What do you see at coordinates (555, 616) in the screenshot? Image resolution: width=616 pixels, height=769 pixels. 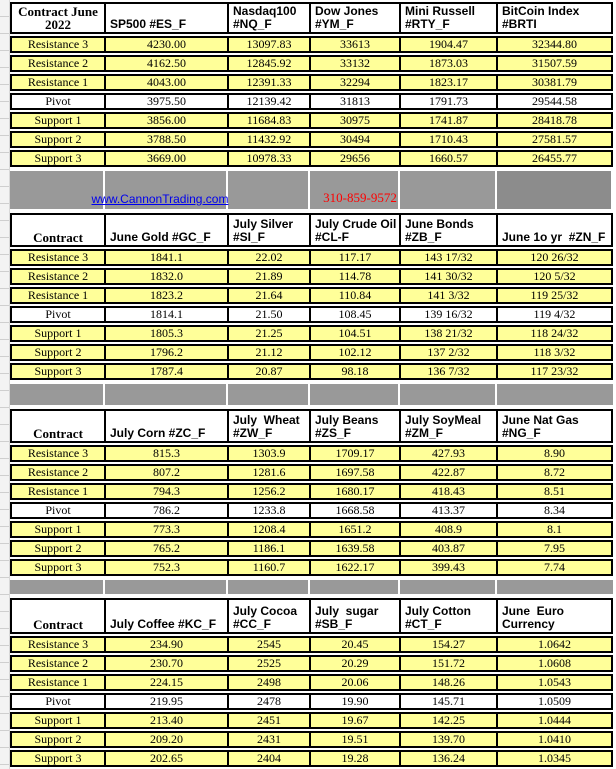 I see `column-header-cell: June Euro Currency` at bounding box center [555, 616].